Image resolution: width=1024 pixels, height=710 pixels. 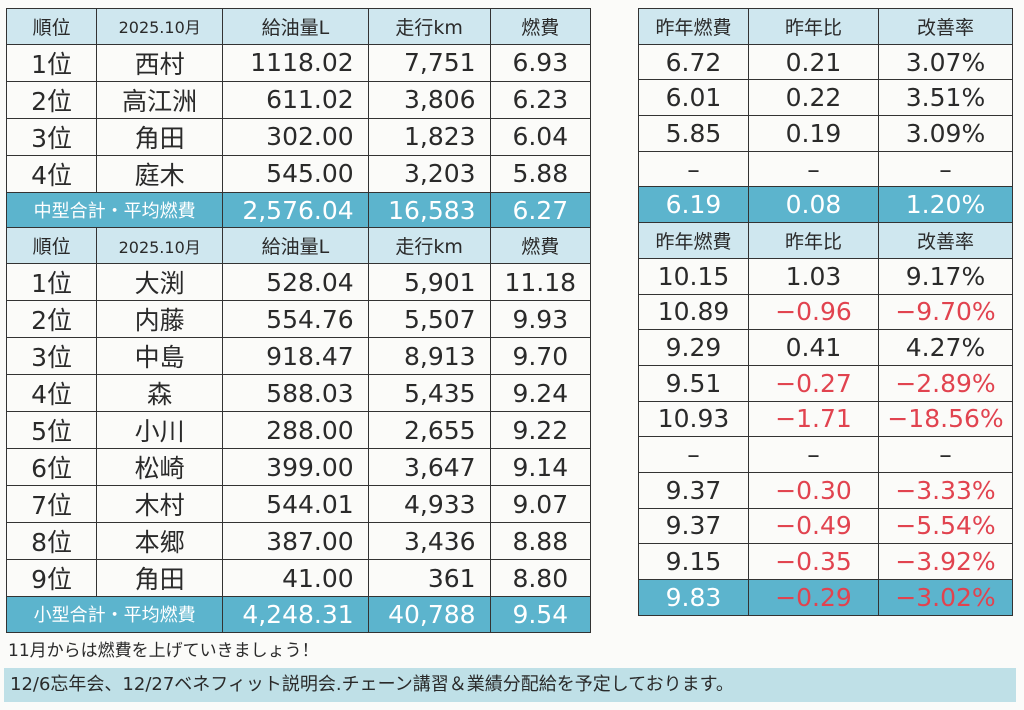 What do you see at coordinates (945, 98) in the screenshot?
I see `rate-cell: 3.51%` at bounding box center [945, 98].